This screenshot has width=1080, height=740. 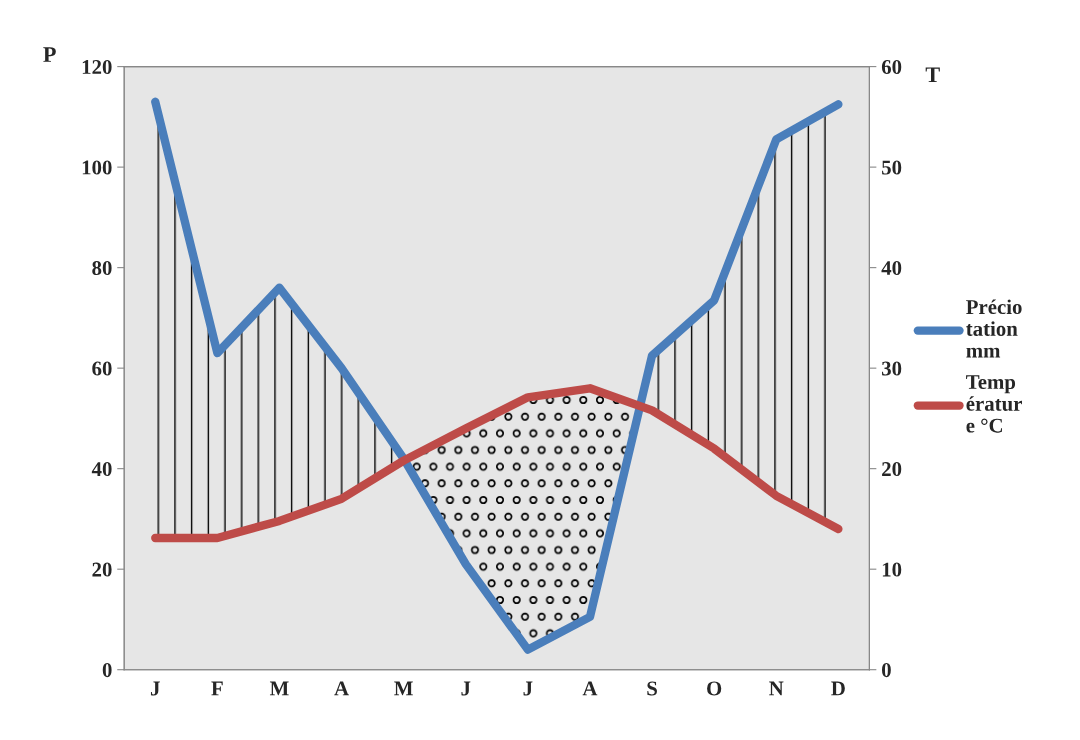 What do you see at coordinates (838, 688) in the screenshot?
I see `x-tick-label: D` at bounding box center [838, 688].